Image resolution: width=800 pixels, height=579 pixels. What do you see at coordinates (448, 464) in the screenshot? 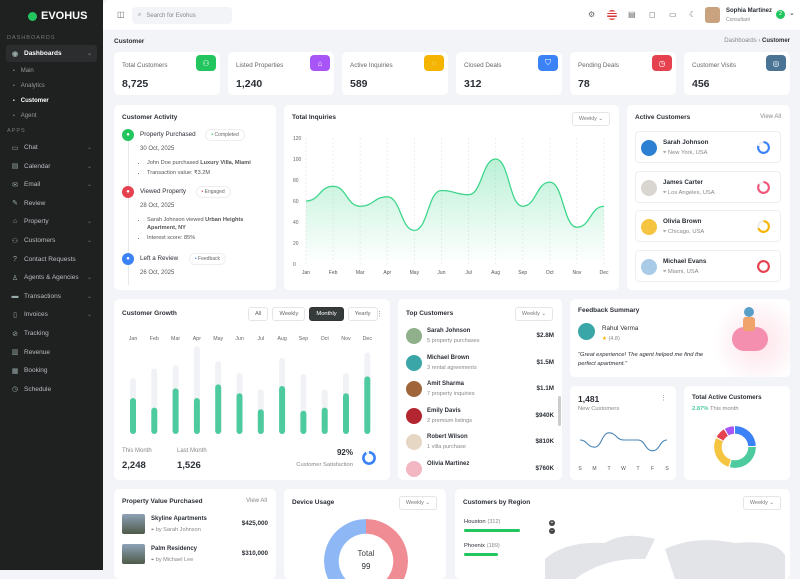
I see `customer-name: Olivia Martinez` at bounding box center [448, 464].